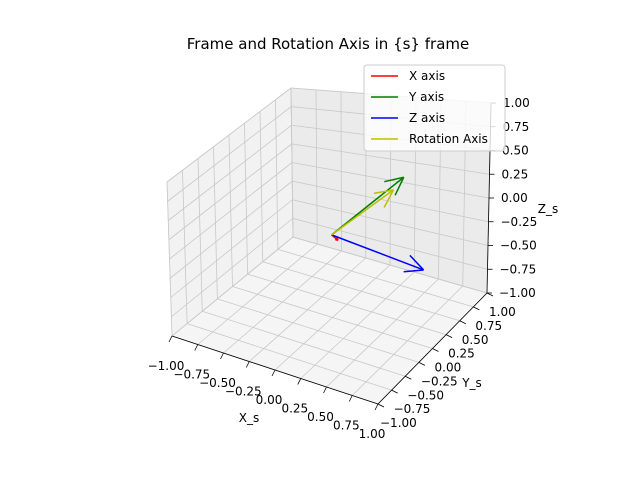  What do you see at coordinates (461, 354) in the screenshot?
I see `y-tick-label: 0.25` at bounding box center [461, 354].